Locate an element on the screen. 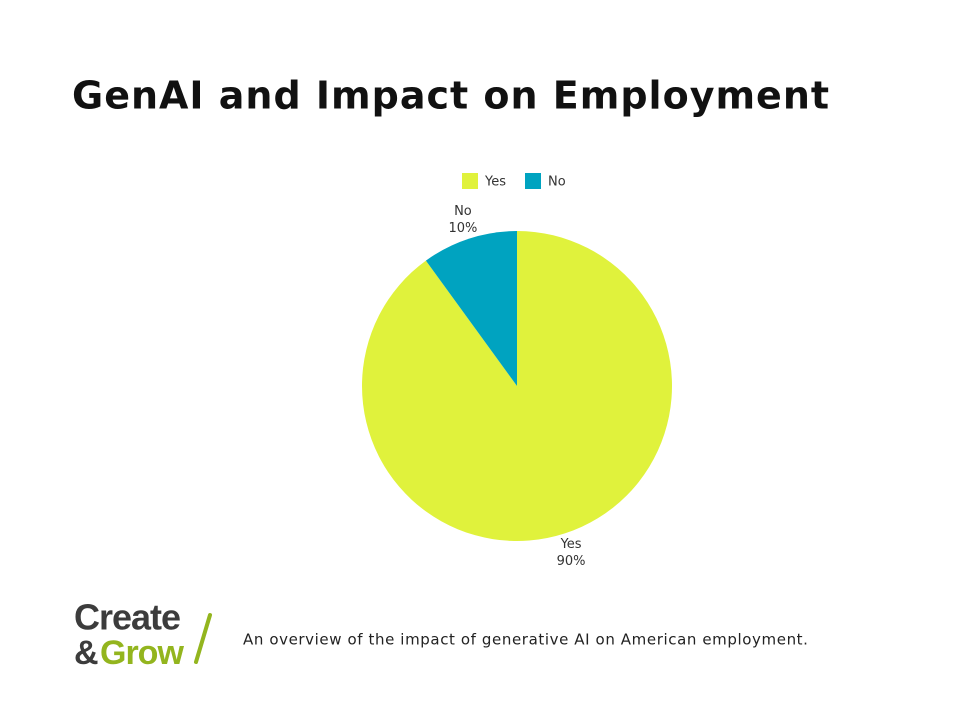  logo-stroke is located at coordinates (203, 638).